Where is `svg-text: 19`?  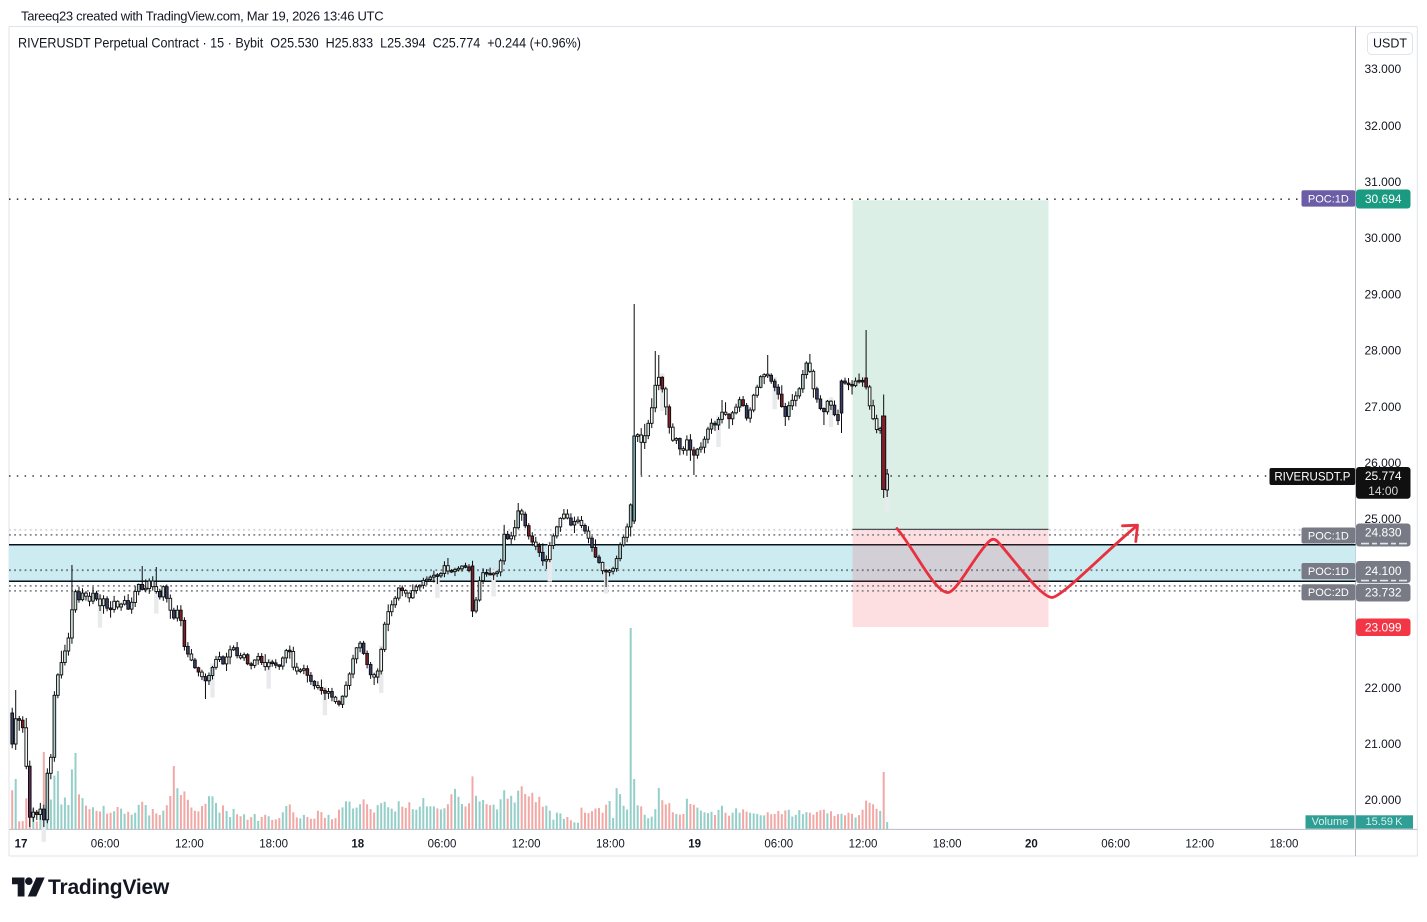 svg-text: 19 is located at coordinates (694, 844).